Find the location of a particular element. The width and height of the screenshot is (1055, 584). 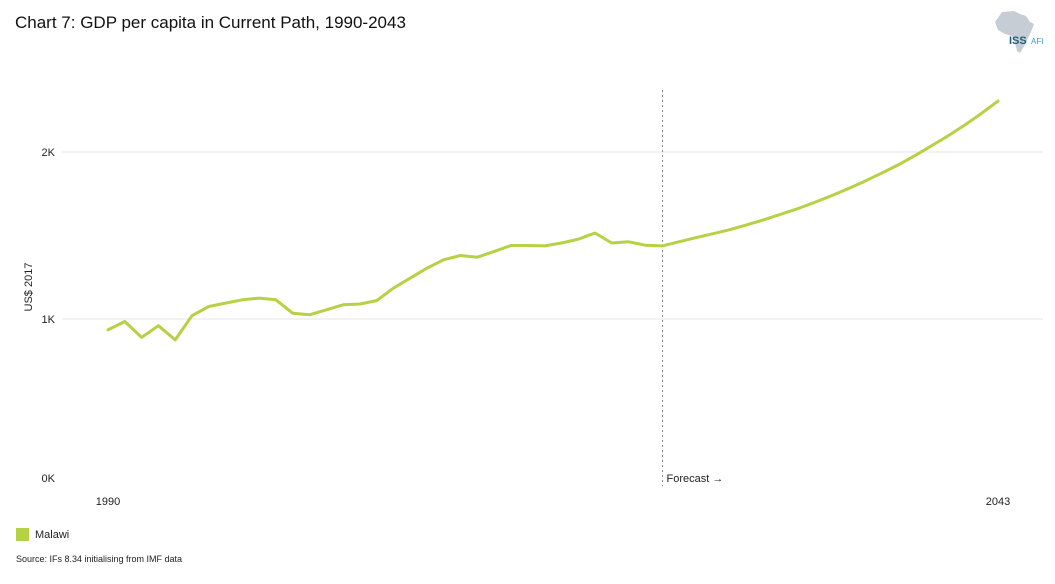

y-tick-label: 0K is located at coordinates (49, 479).